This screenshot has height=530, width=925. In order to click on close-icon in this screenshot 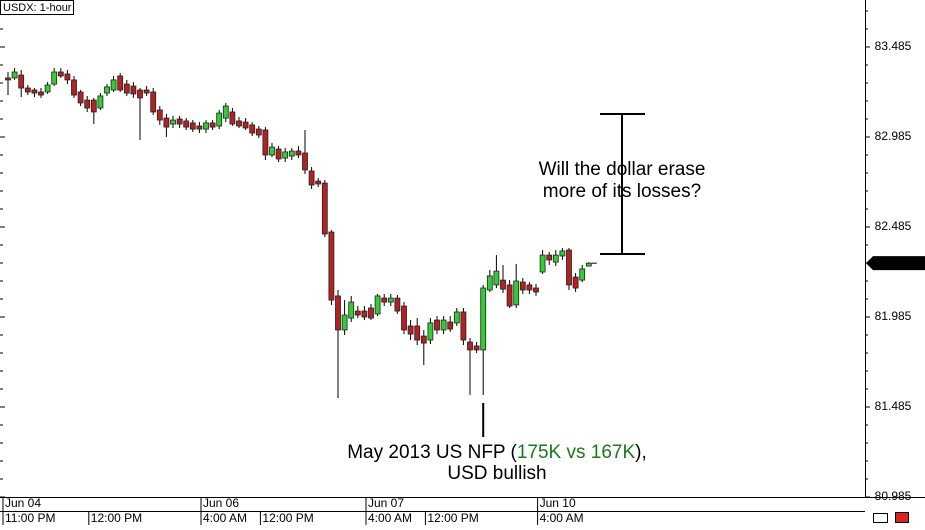, I will do `click(902, 517)`.